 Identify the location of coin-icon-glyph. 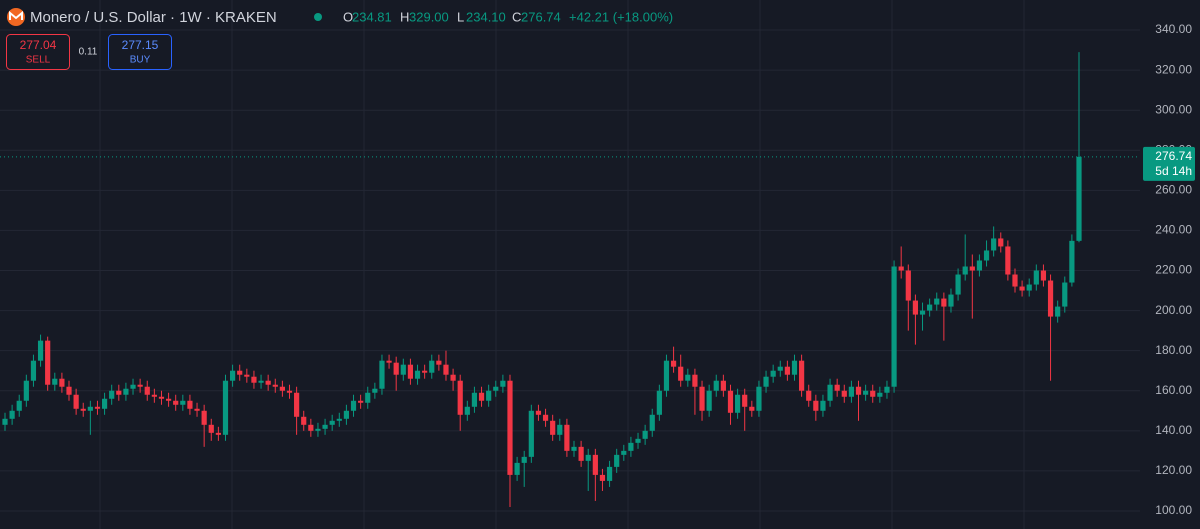
(16, 15).